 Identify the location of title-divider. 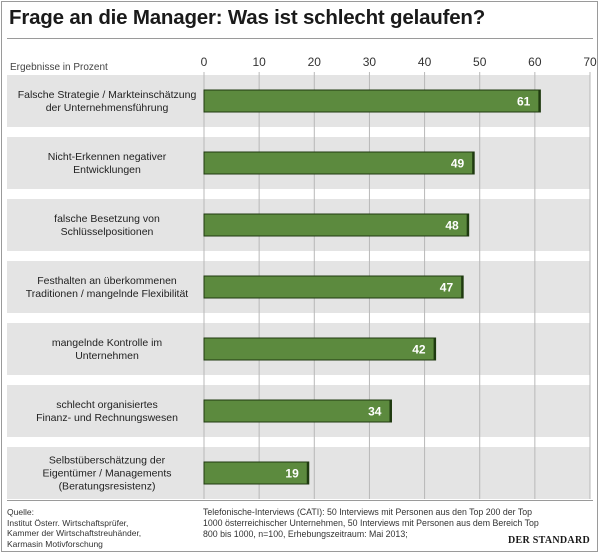
(300, 38).